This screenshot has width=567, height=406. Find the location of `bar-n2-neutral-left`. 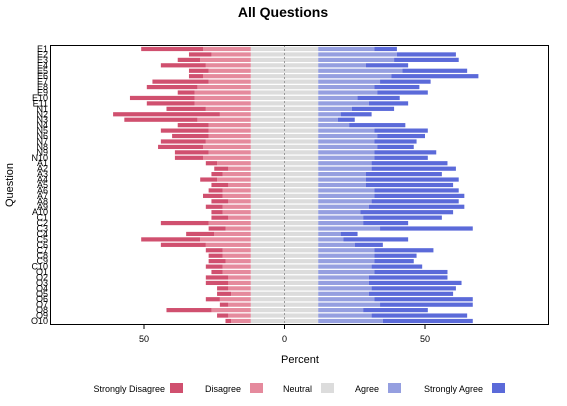

bar-n2-neutral-left is located at coordinates (267, 114).